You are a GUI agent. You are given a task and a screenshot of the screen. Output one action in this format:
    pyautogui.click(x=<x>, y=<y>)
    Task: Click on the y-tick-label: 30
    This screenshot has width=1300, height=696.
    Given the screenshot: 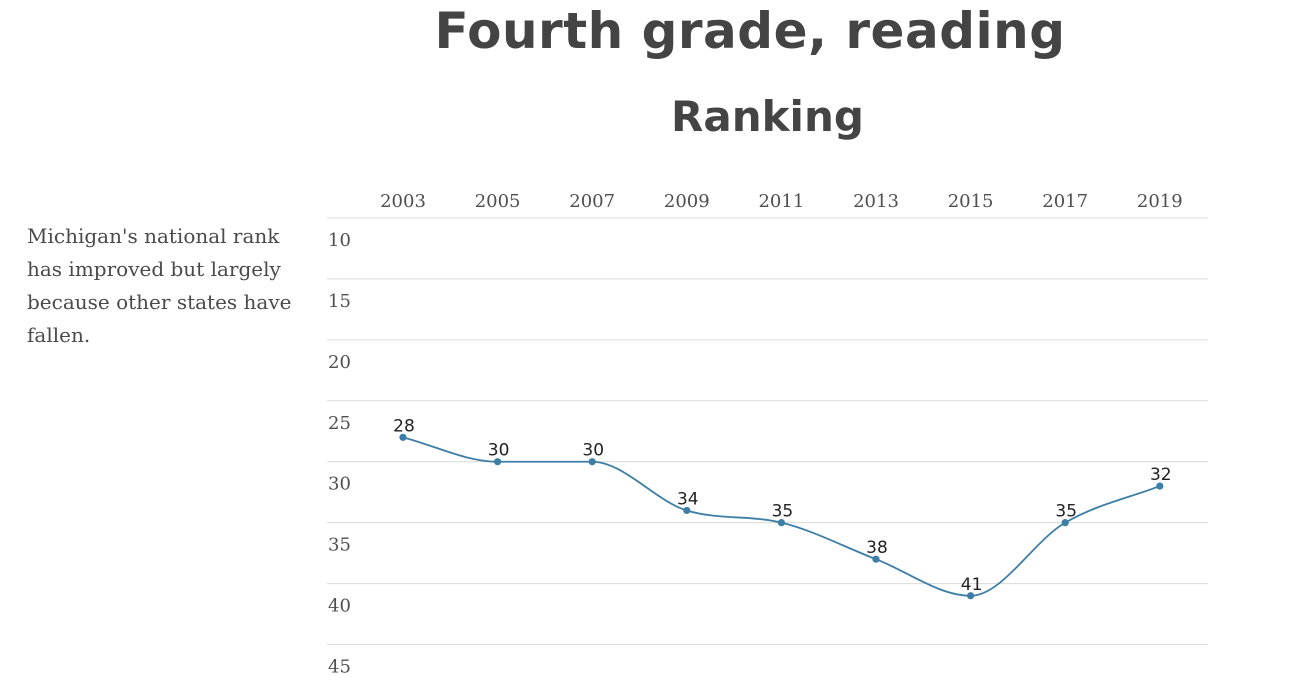 What is the action you would take?
    pyautogui.click(x=339, y=484)
    